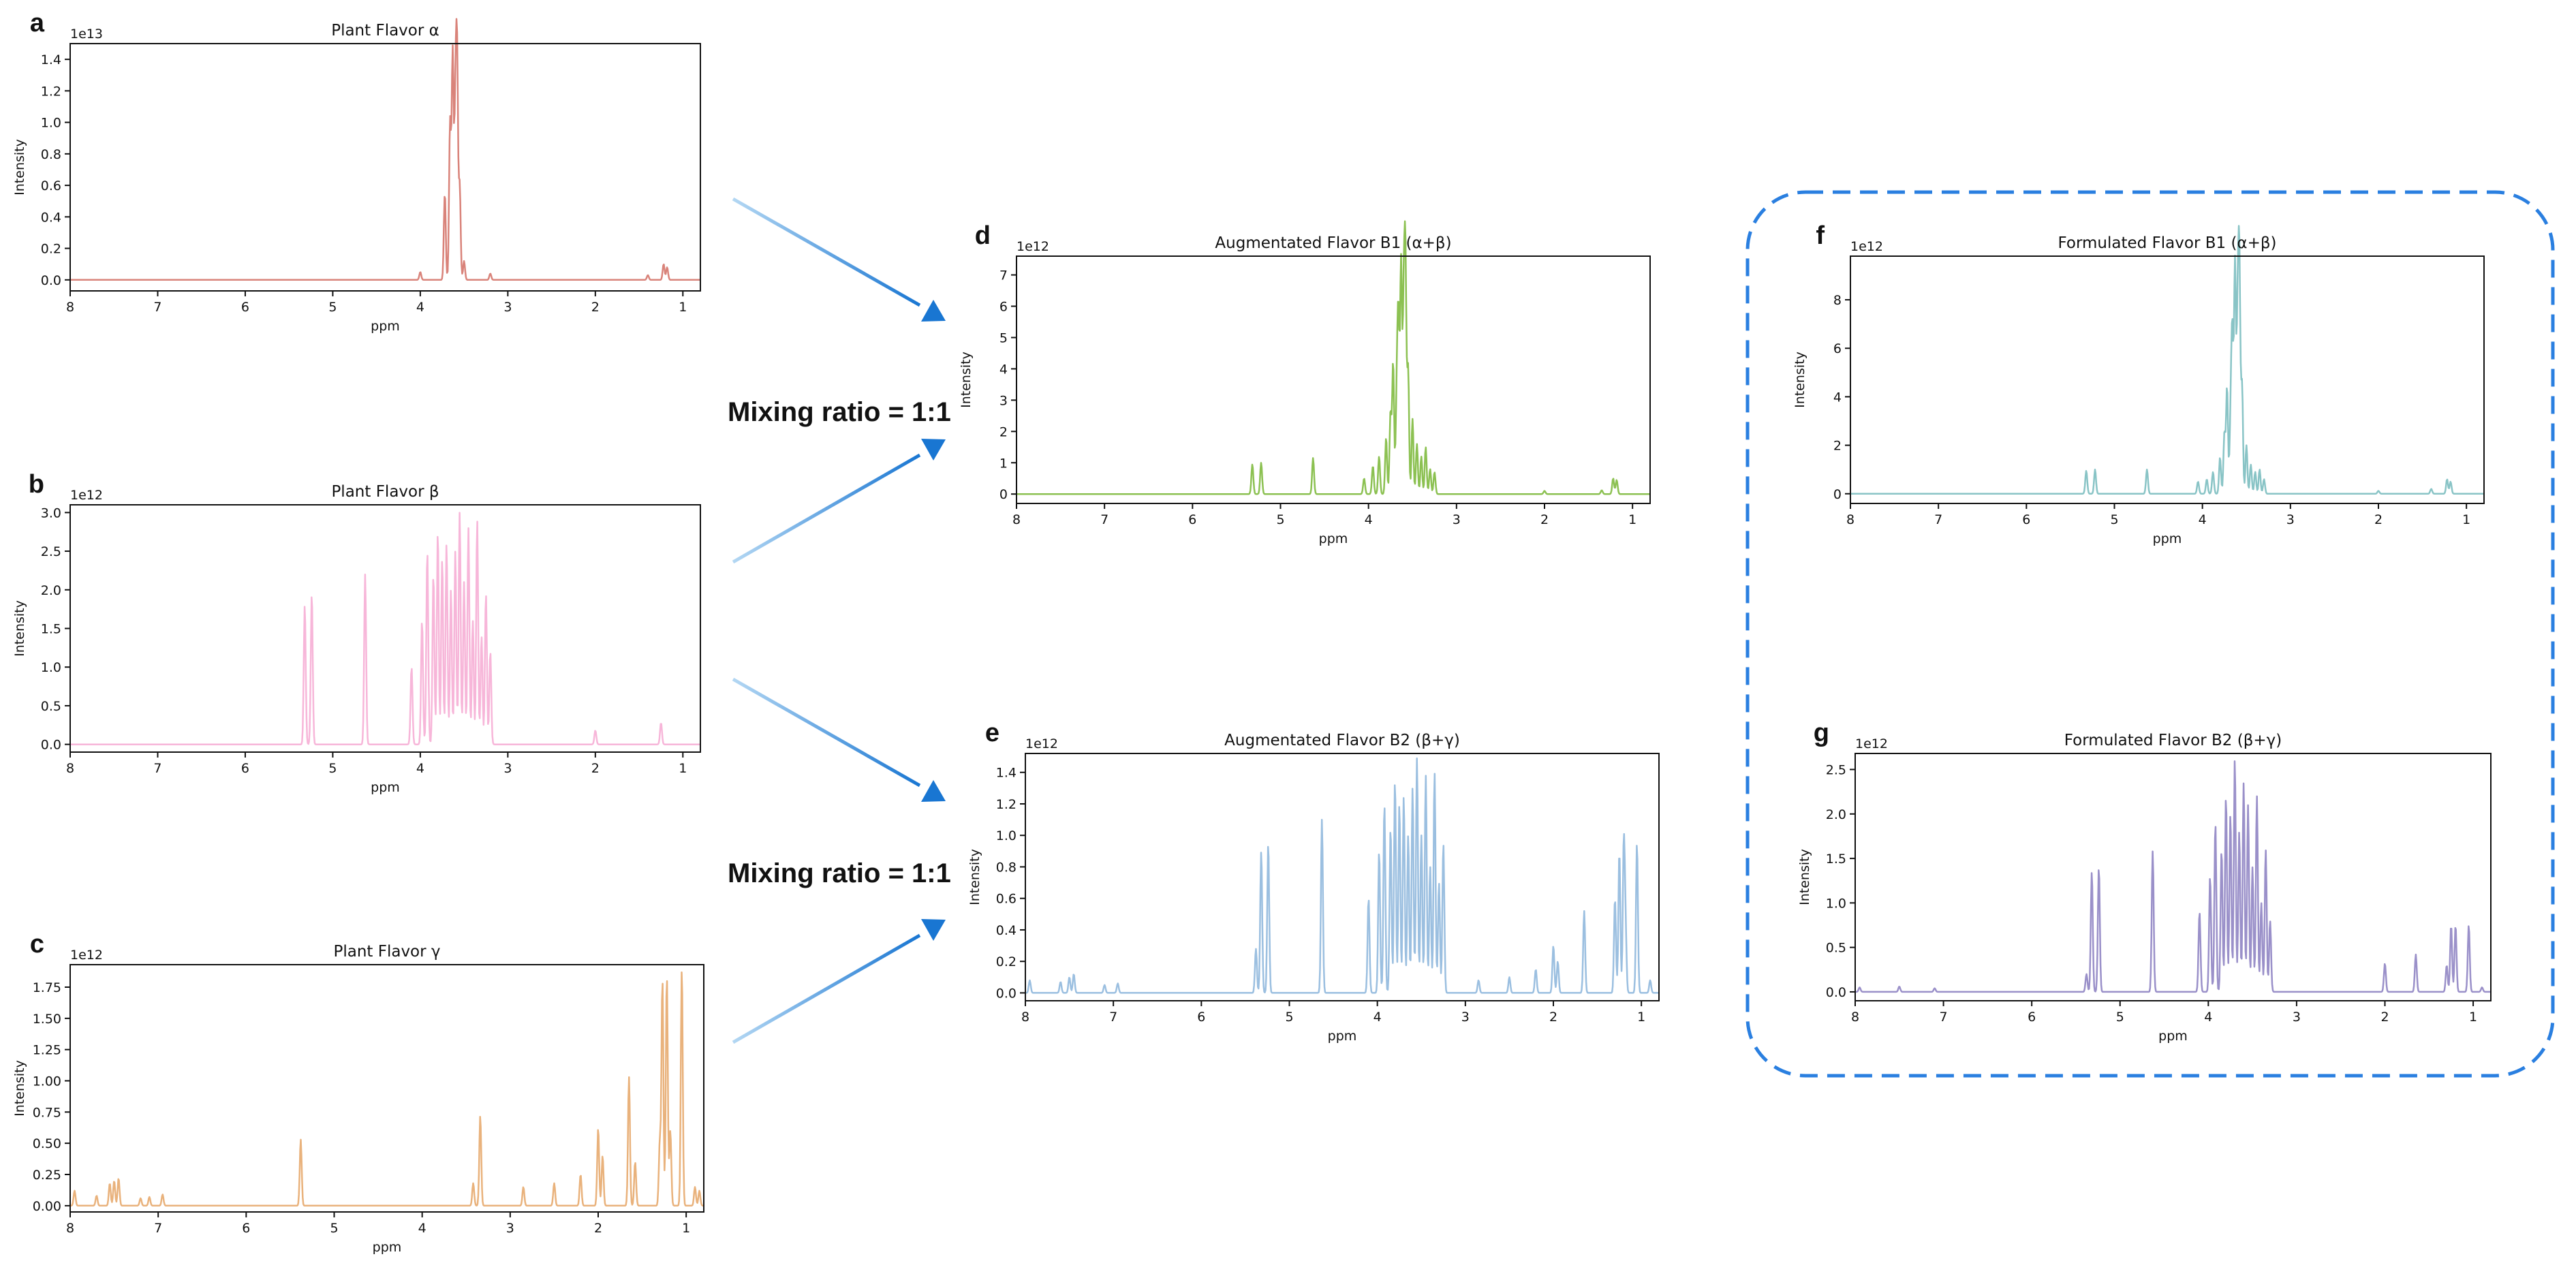  Describe the element at coordinates (839, 739) in the screenshot. I see `arrow-b-to-e` at that location.